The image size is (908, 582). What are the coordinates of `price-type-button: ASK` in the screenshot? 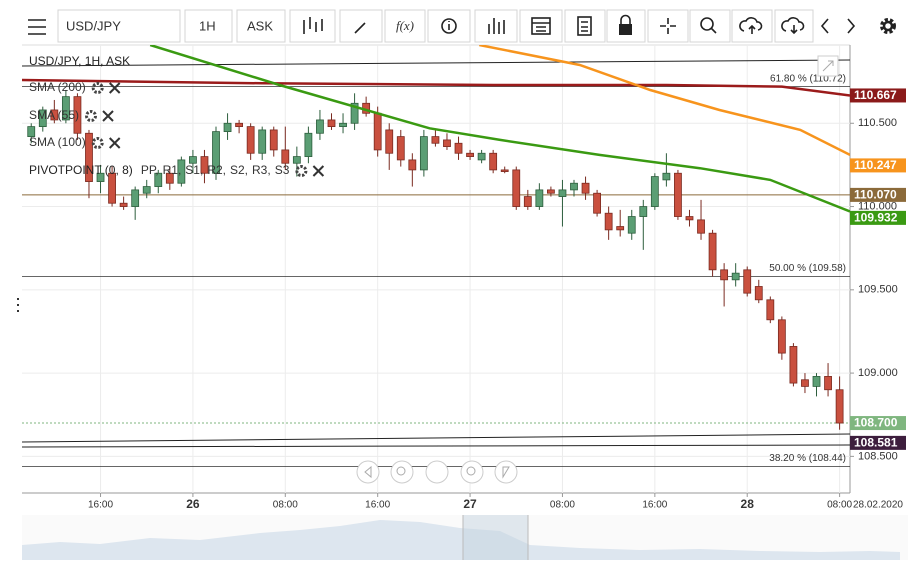 It's located at (261, 26).